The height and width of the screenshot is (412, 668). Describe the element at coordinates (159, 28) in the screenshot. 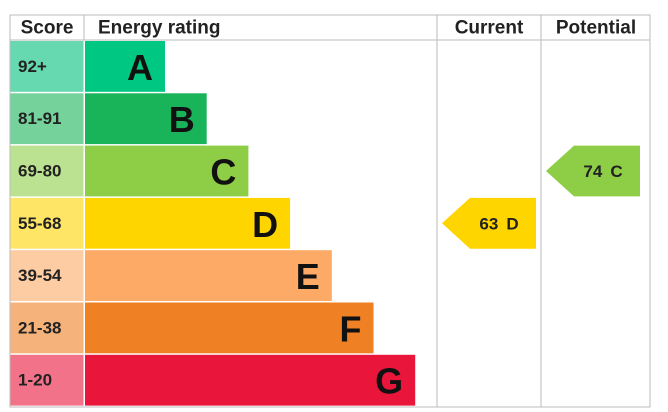

I see `header-rating: Energy rating` at that location.